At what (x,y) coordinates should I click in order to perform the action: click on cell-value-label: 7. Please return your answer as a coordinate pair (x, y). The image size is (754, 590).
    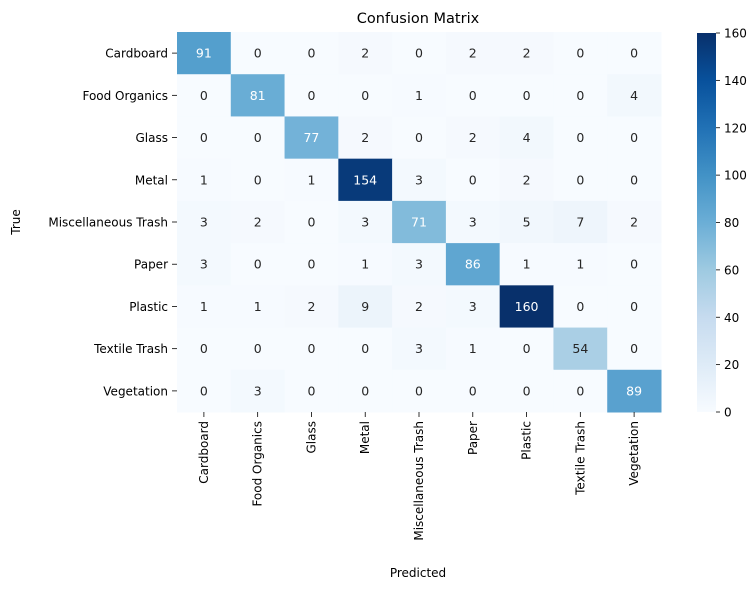
    Looking at the image, I should click on (580, 222).